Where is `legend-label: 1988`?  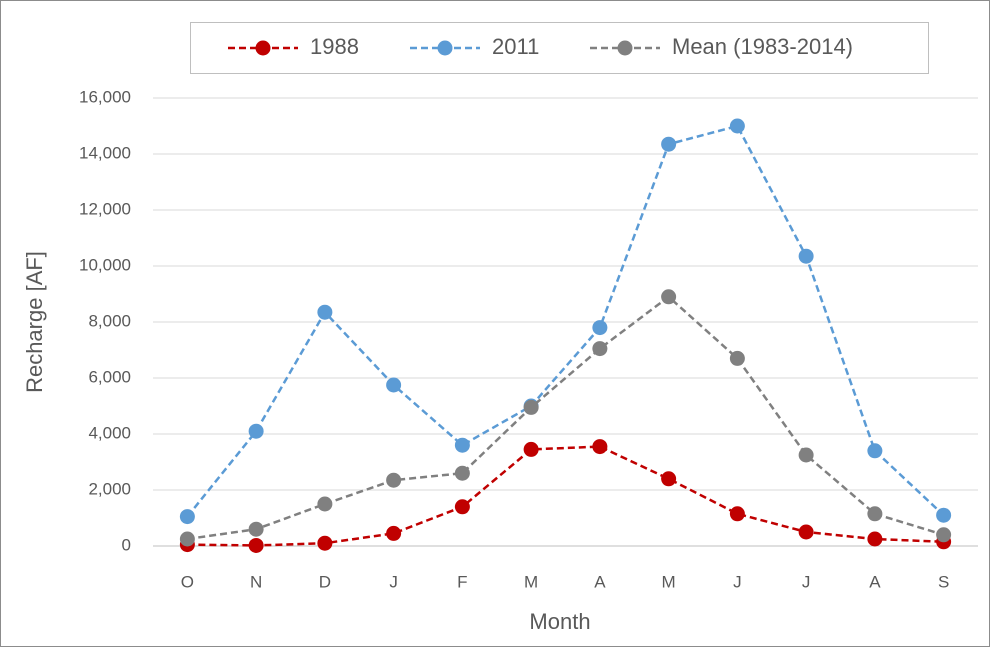 legend-label: 1988 is located at coordinates (334, 46).